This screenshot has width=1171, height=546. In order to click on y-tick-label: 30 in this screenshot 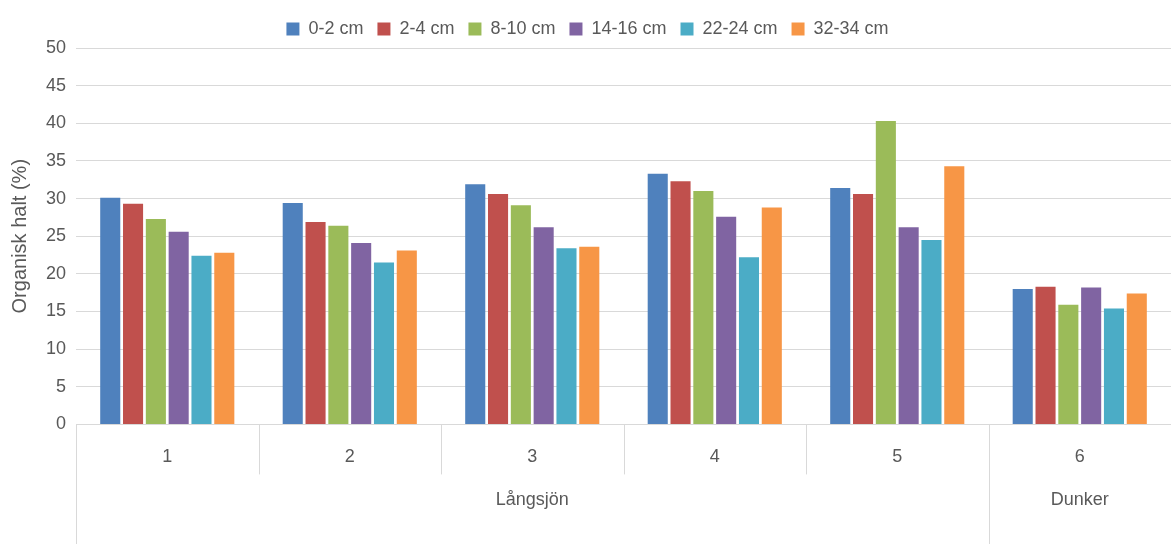, I will do `click(56, 197)`.